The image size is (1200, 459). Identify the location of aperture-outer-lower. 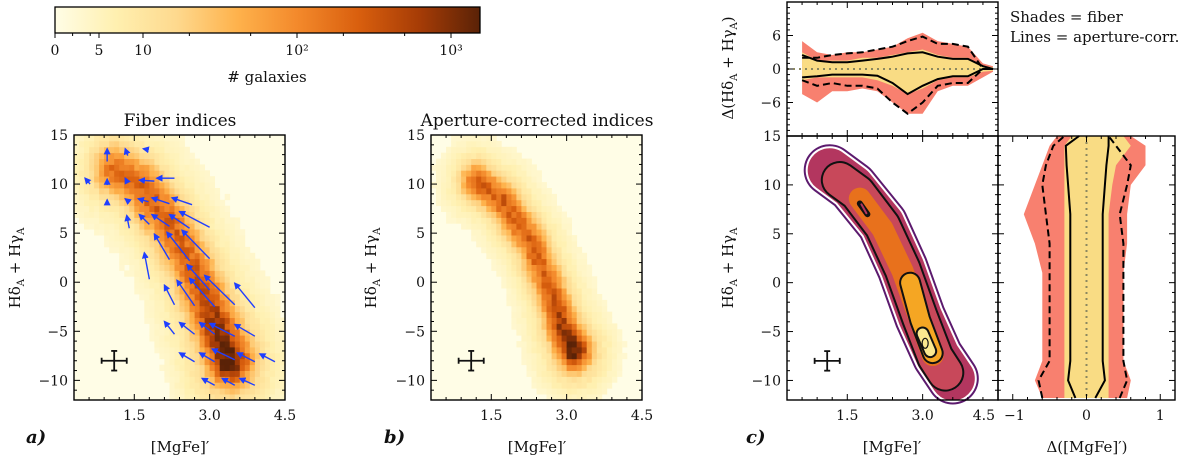
(897, 91).